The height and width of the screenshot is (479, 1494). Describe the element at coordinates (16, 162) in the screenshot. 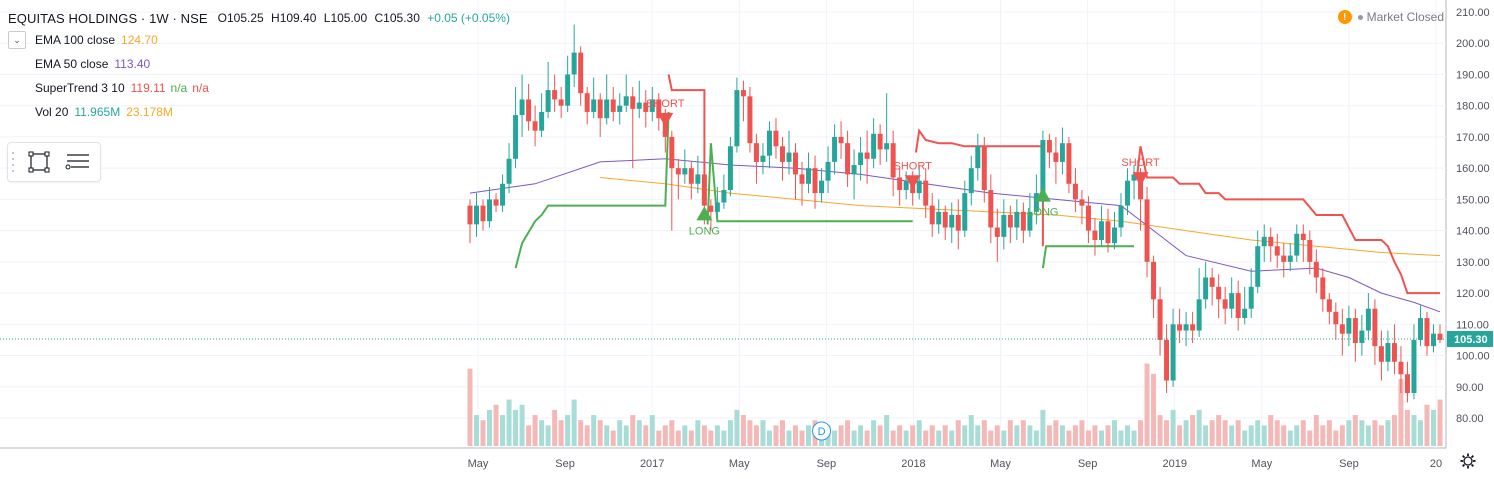

I see `drag-handle-icon` at that location.